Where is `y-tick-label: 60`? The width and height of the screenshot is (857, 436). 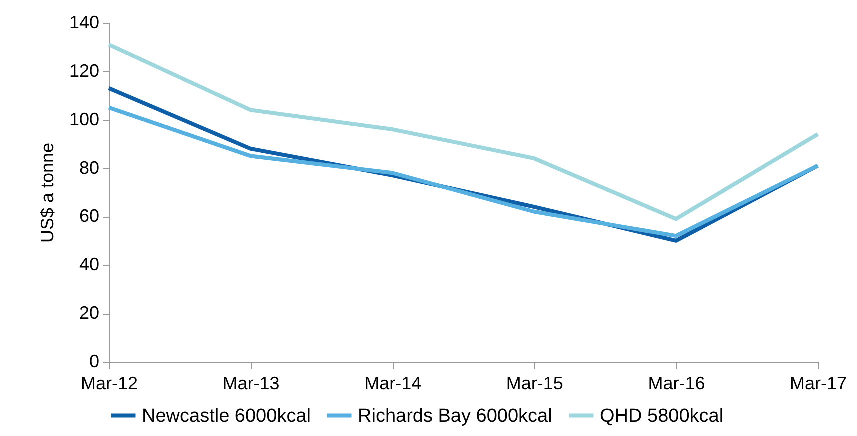 y-tick-label: 60 is located at coordinates (89, 216).